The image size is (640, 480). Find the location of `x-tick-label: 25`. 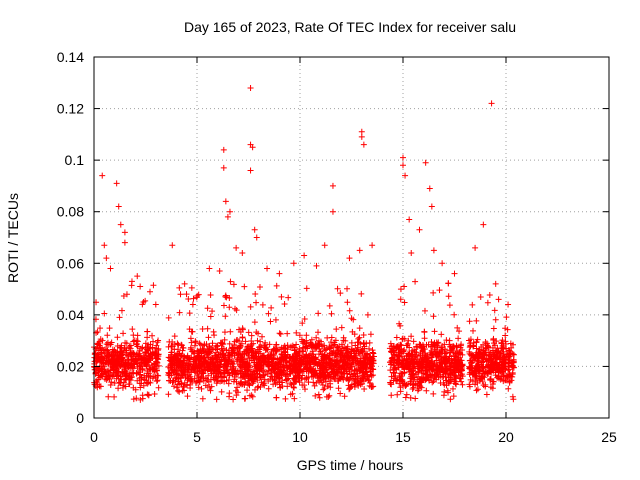

x-tick-label: 25 is located at coordinates (609, 437).